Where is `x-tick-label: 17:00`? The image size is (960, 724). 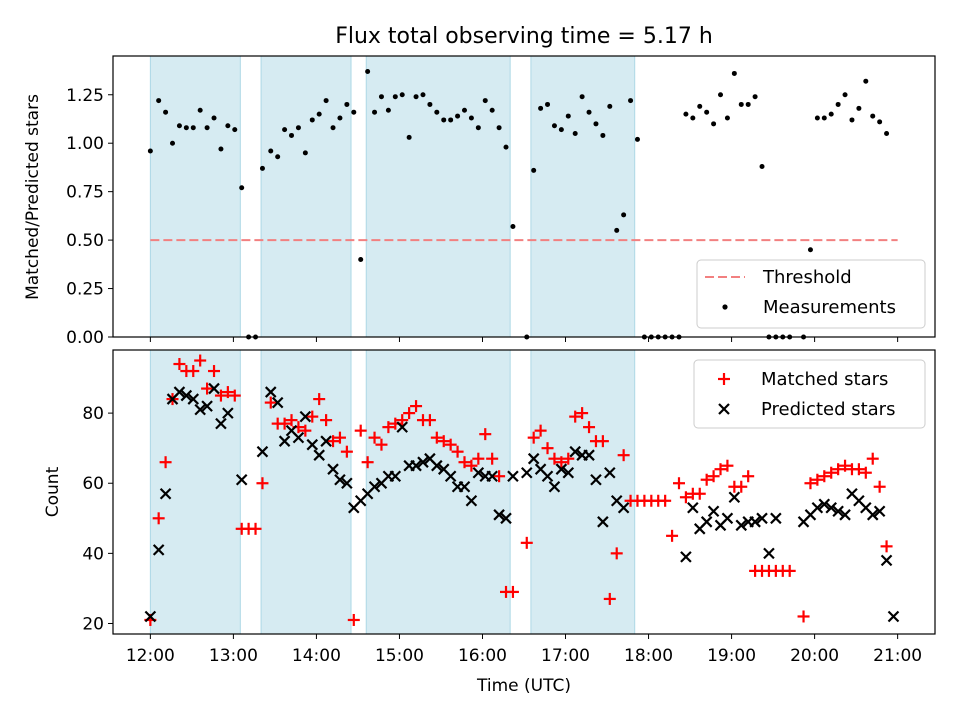 x-tick-label: 17:00 is located at coordinates (565, 656).